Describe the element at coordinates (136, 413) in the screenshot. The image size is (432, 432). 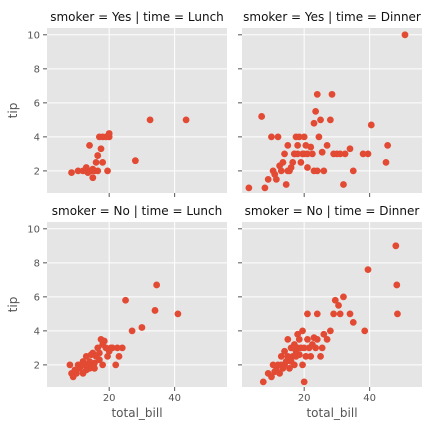
I see `x-axis-label: total_bill` at that location.